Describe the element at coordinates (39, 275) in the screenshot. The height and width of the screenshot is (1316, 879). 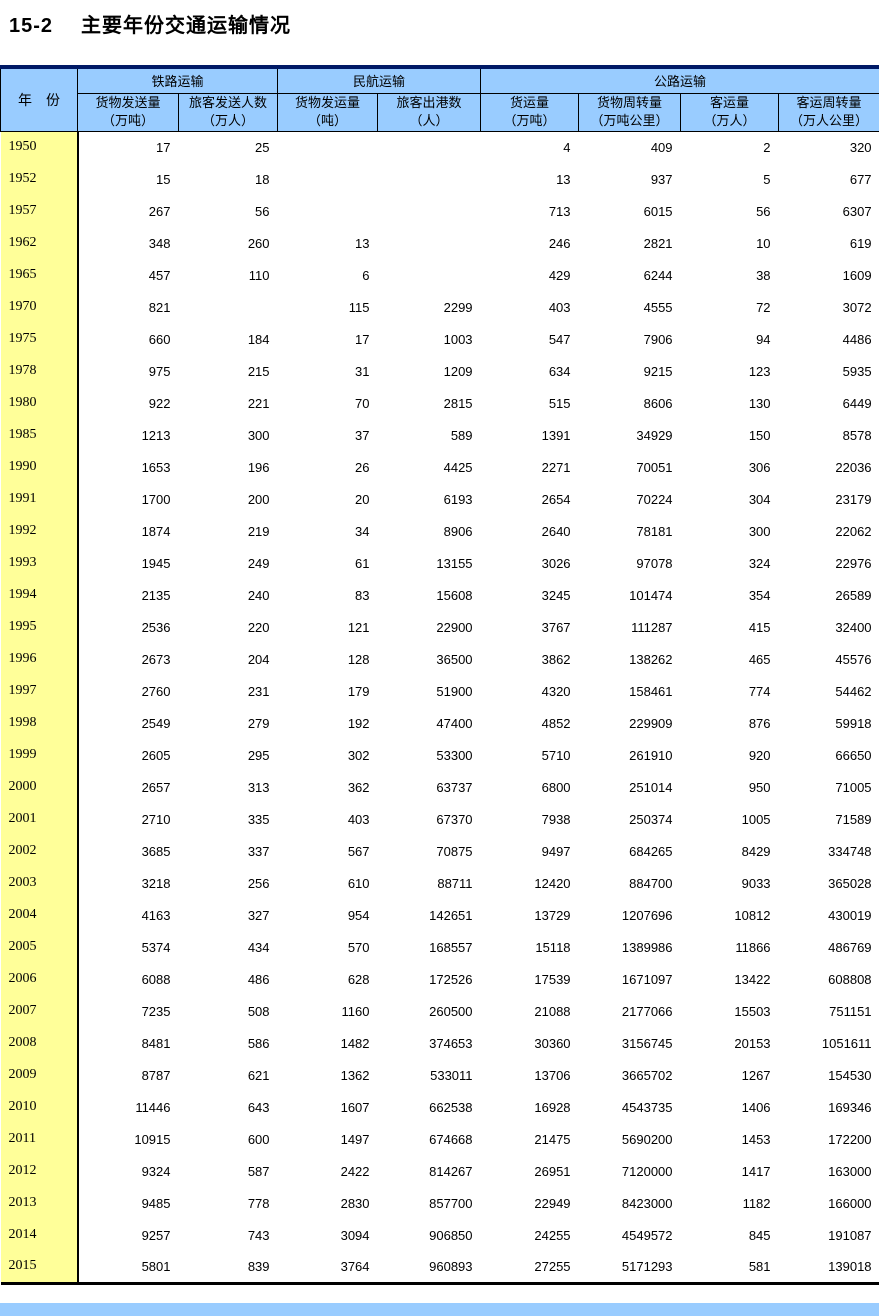
I see `year-cell: 1965` at that location.